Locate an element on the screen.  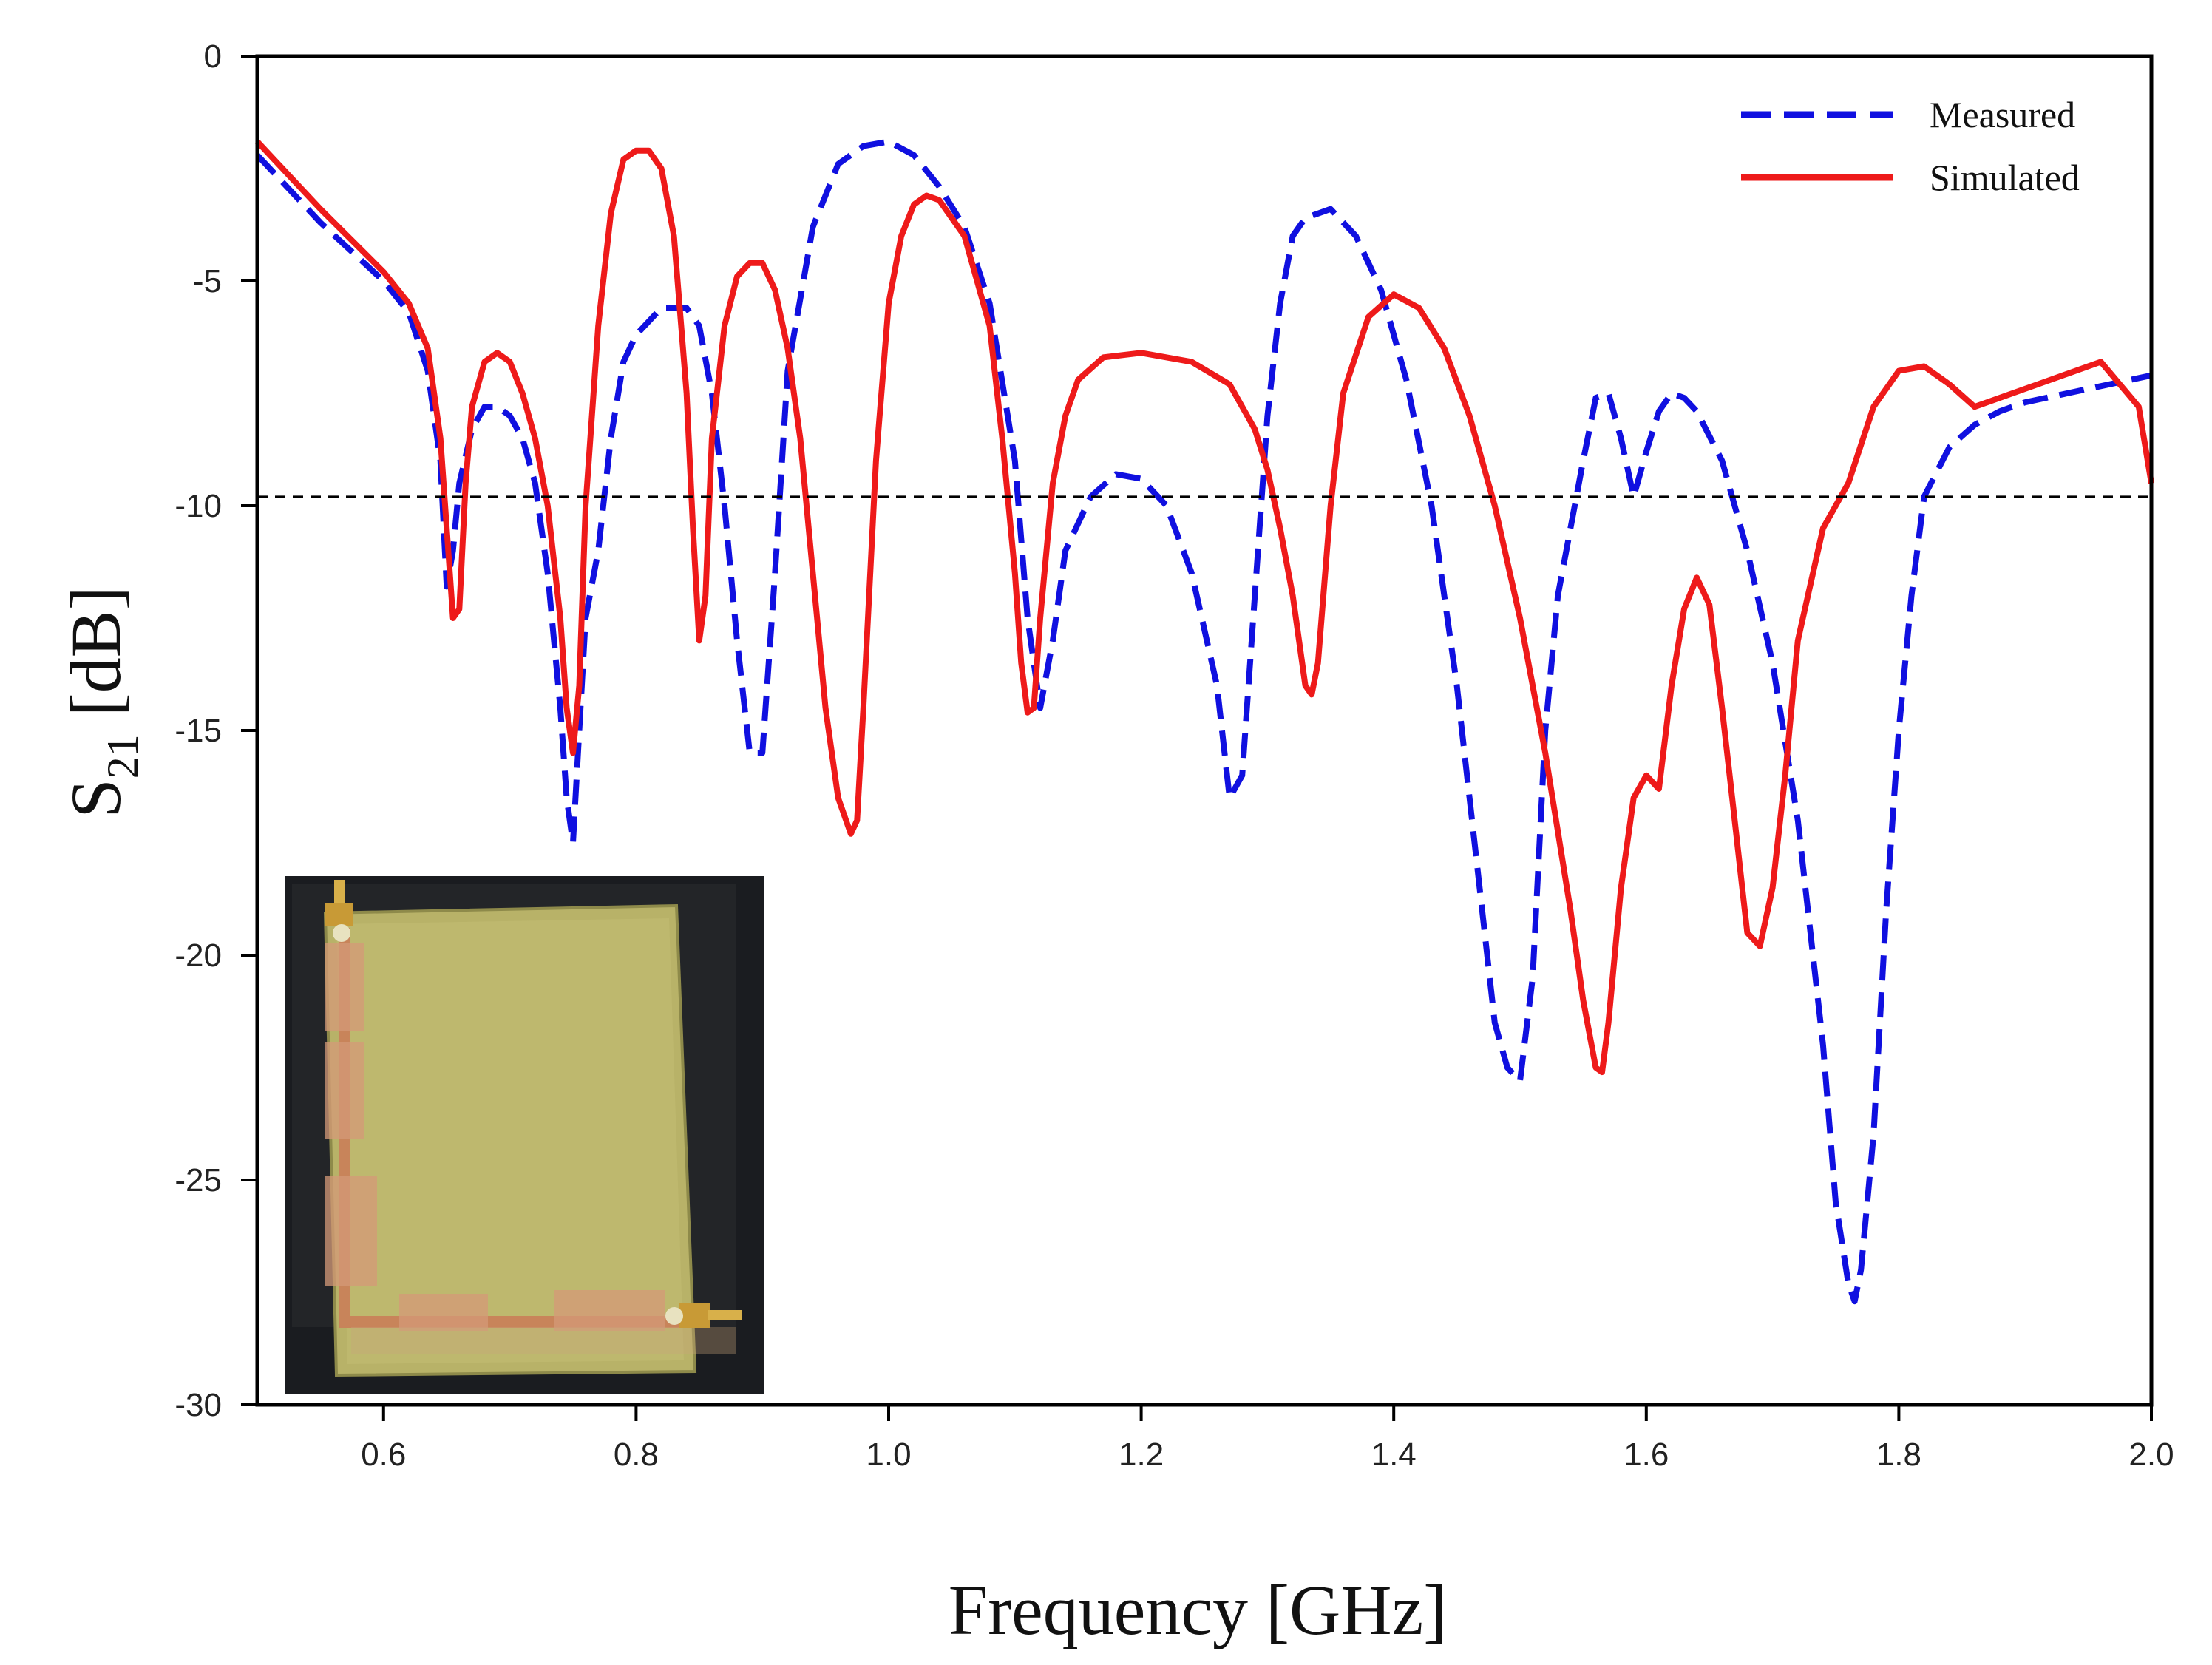
x-tick-label: 0.8 is located at coordinates (636, 1455).